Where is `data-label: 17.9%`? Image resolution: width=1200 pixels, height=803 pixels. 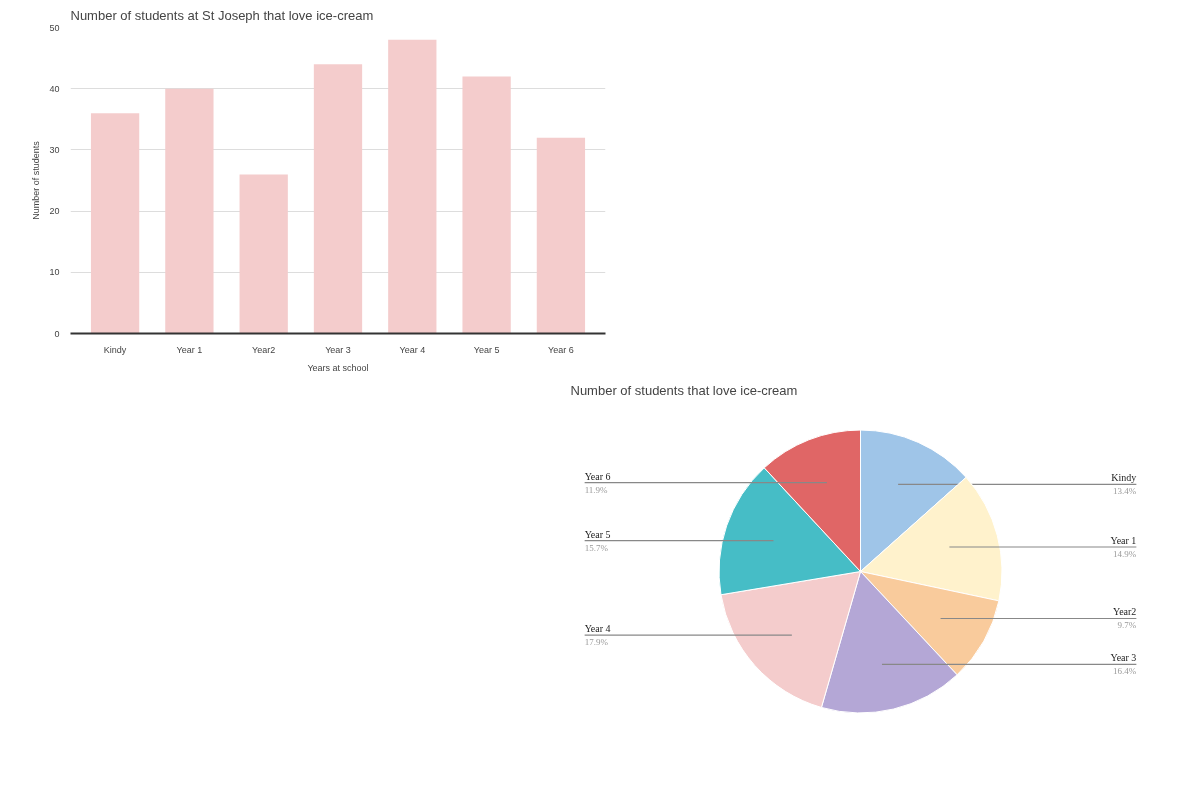
data-label: 17.9% is located at coordinates (596, 642).